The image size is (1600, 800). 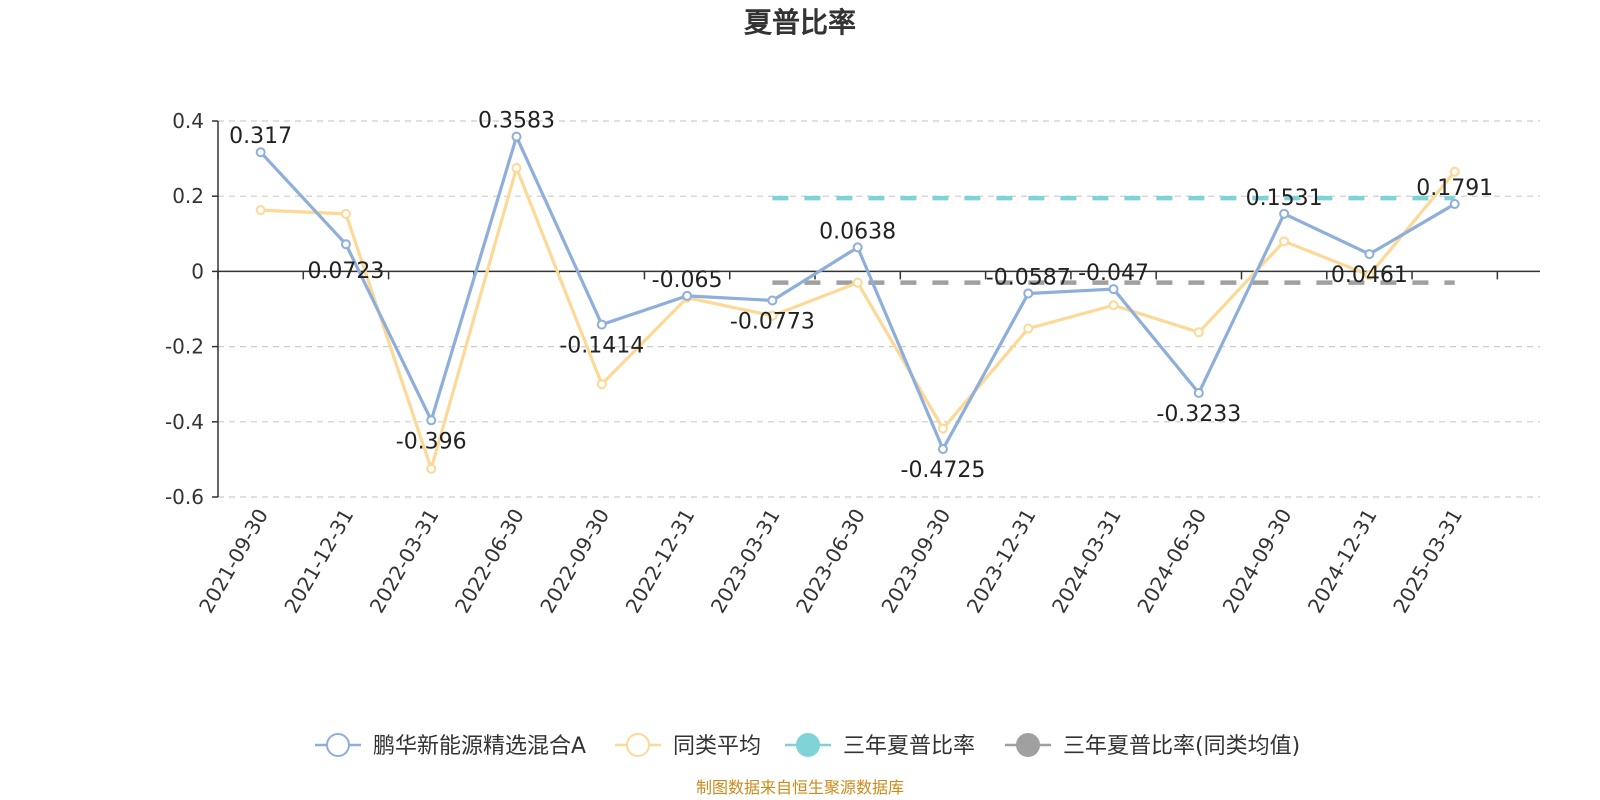 What do you see at coordinates (830, 561) in the screenshot?
I see `x-tick-label: 2023-06-30` at bounding box center [830, 561].